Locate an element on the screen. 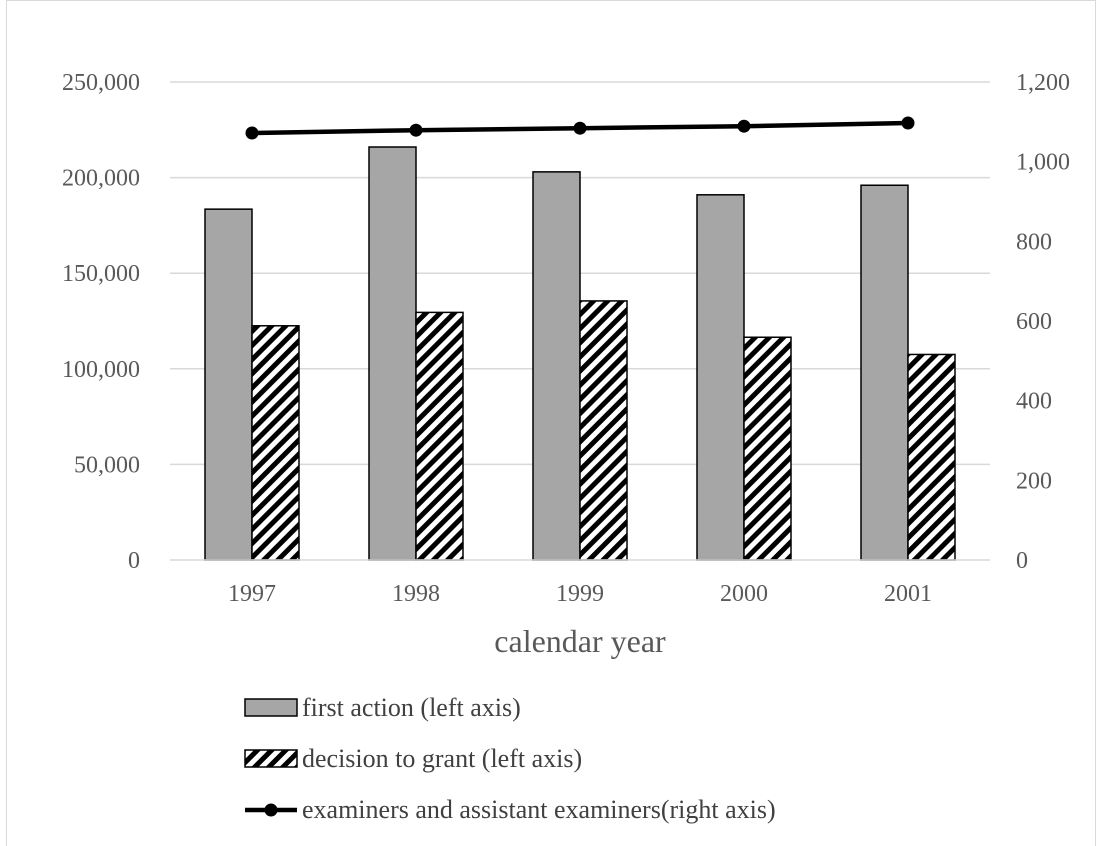  right-axis-tick-label: 400 is located at coordinates (1034, 402).